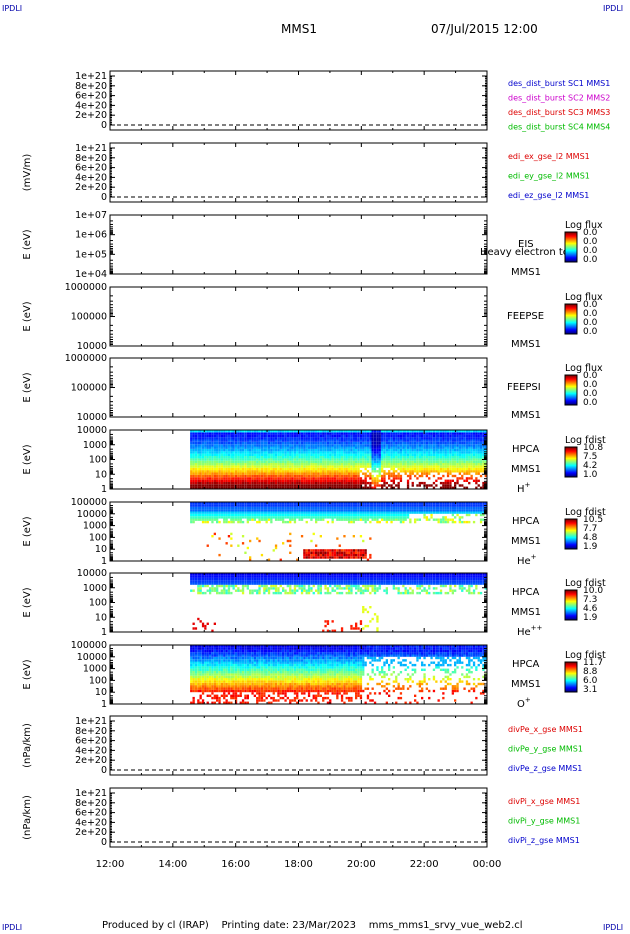  Describe the element at coordinates (104, 489) in the screenshot. I see `y-tick-label: 1` at that location.